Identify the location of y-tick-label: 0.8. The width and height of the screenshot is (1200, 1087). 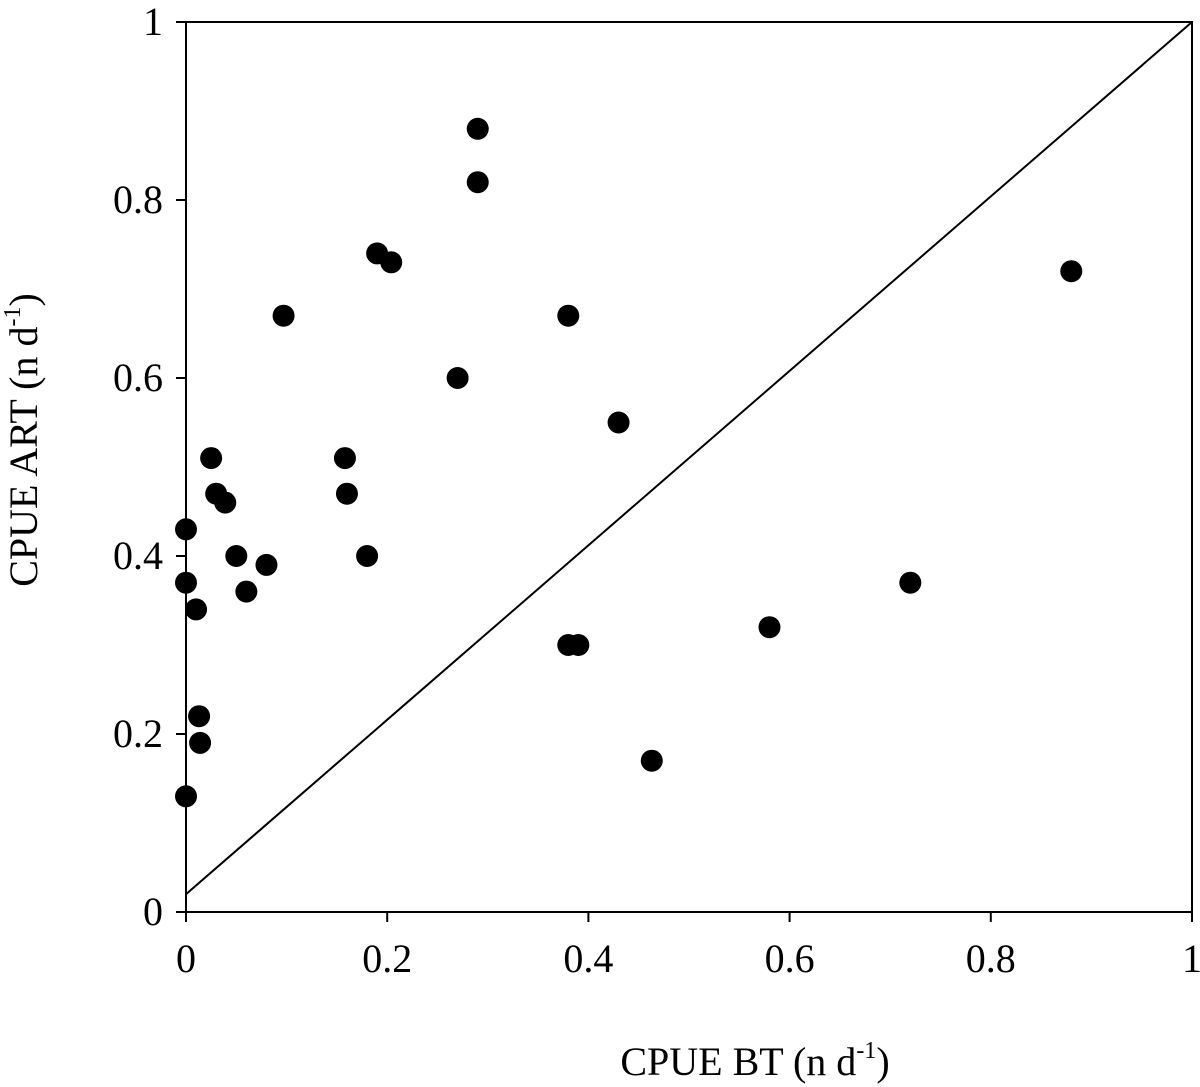
(138, 199).